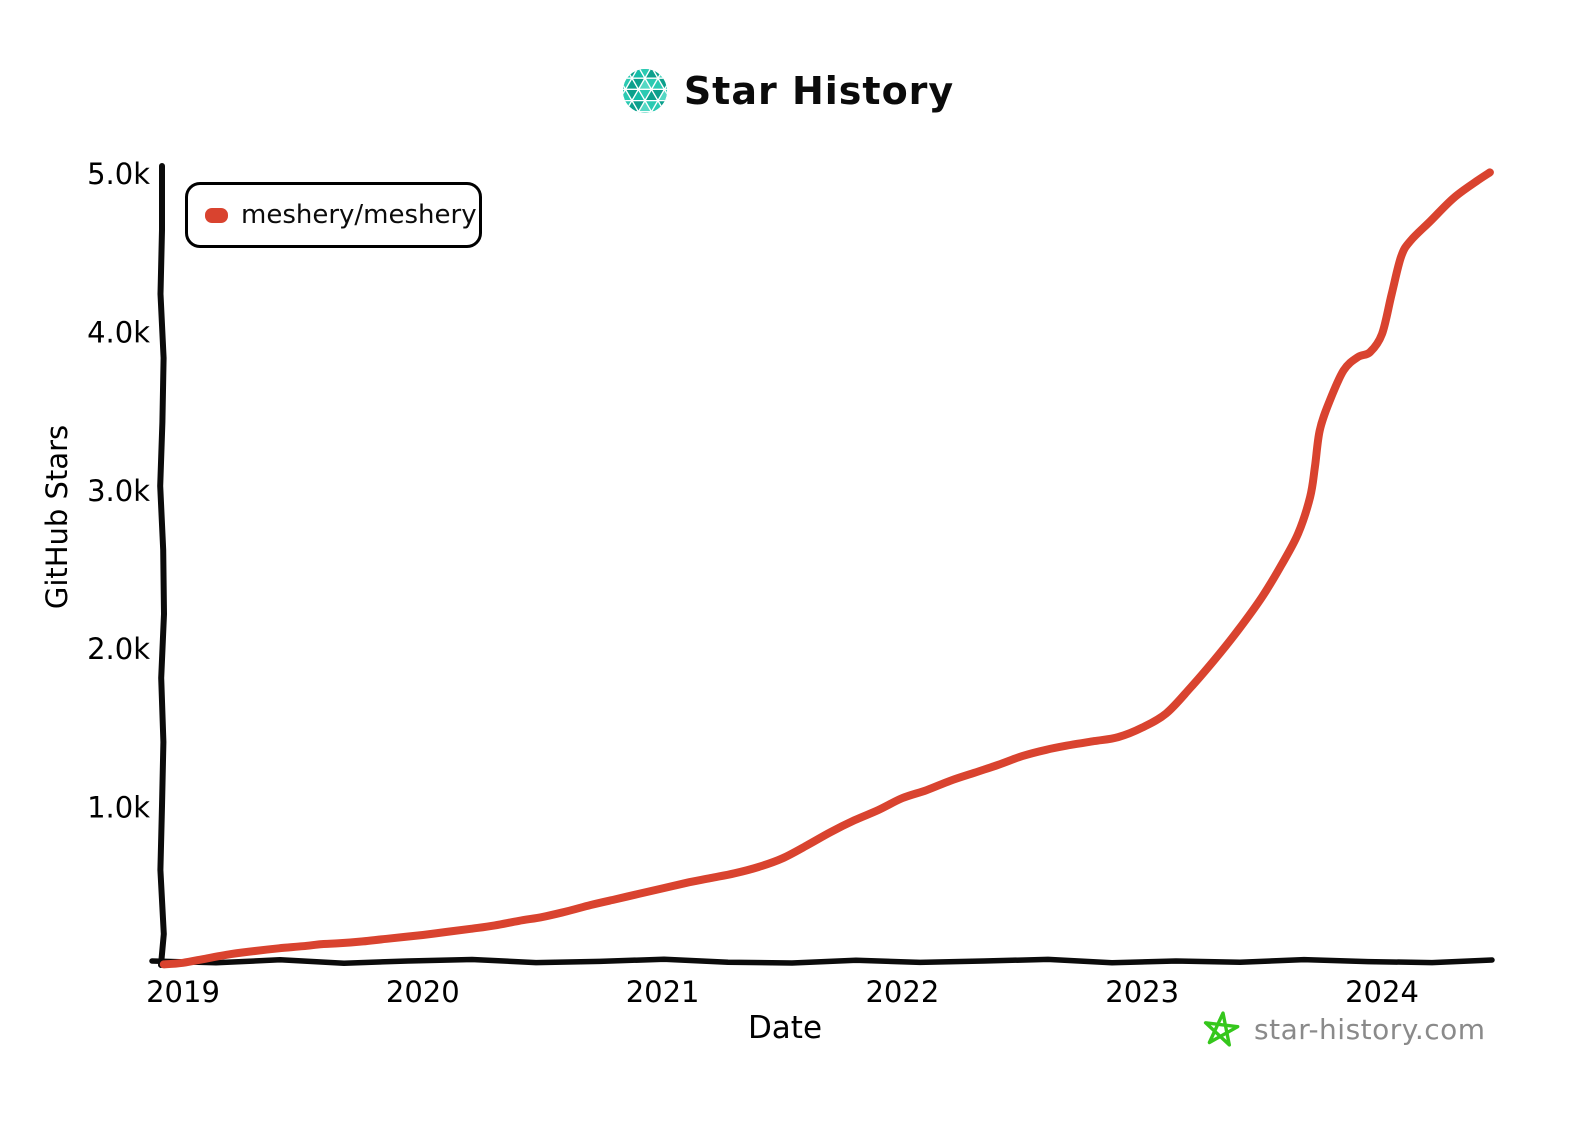  I want to click on footer-site-link: star-history.com, so click(1370, 1029).